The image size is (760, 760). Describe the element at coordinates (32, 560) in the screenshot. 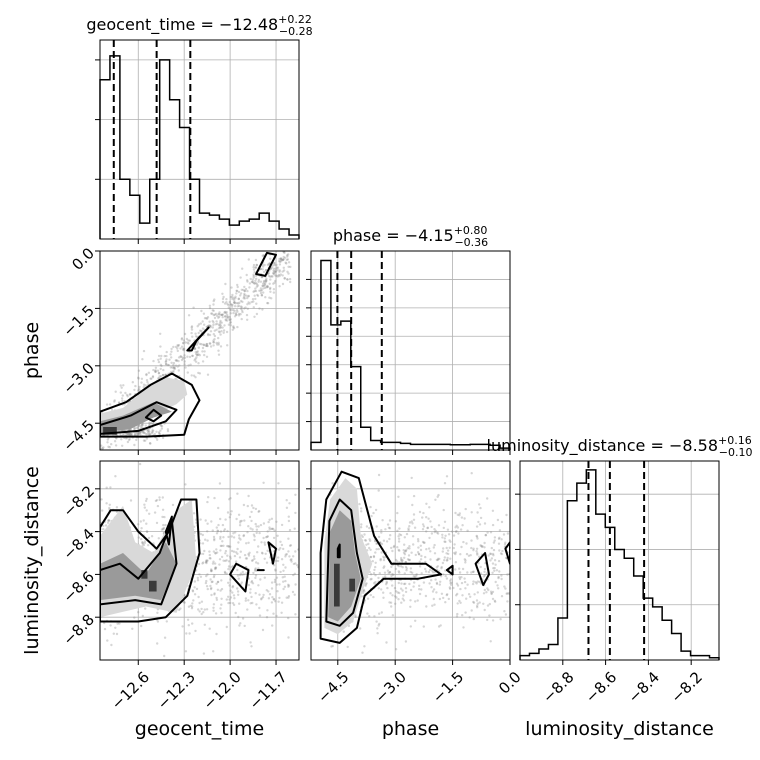

I see `y-axis-label-luminosity_distance: luminosity_distance` at that location.